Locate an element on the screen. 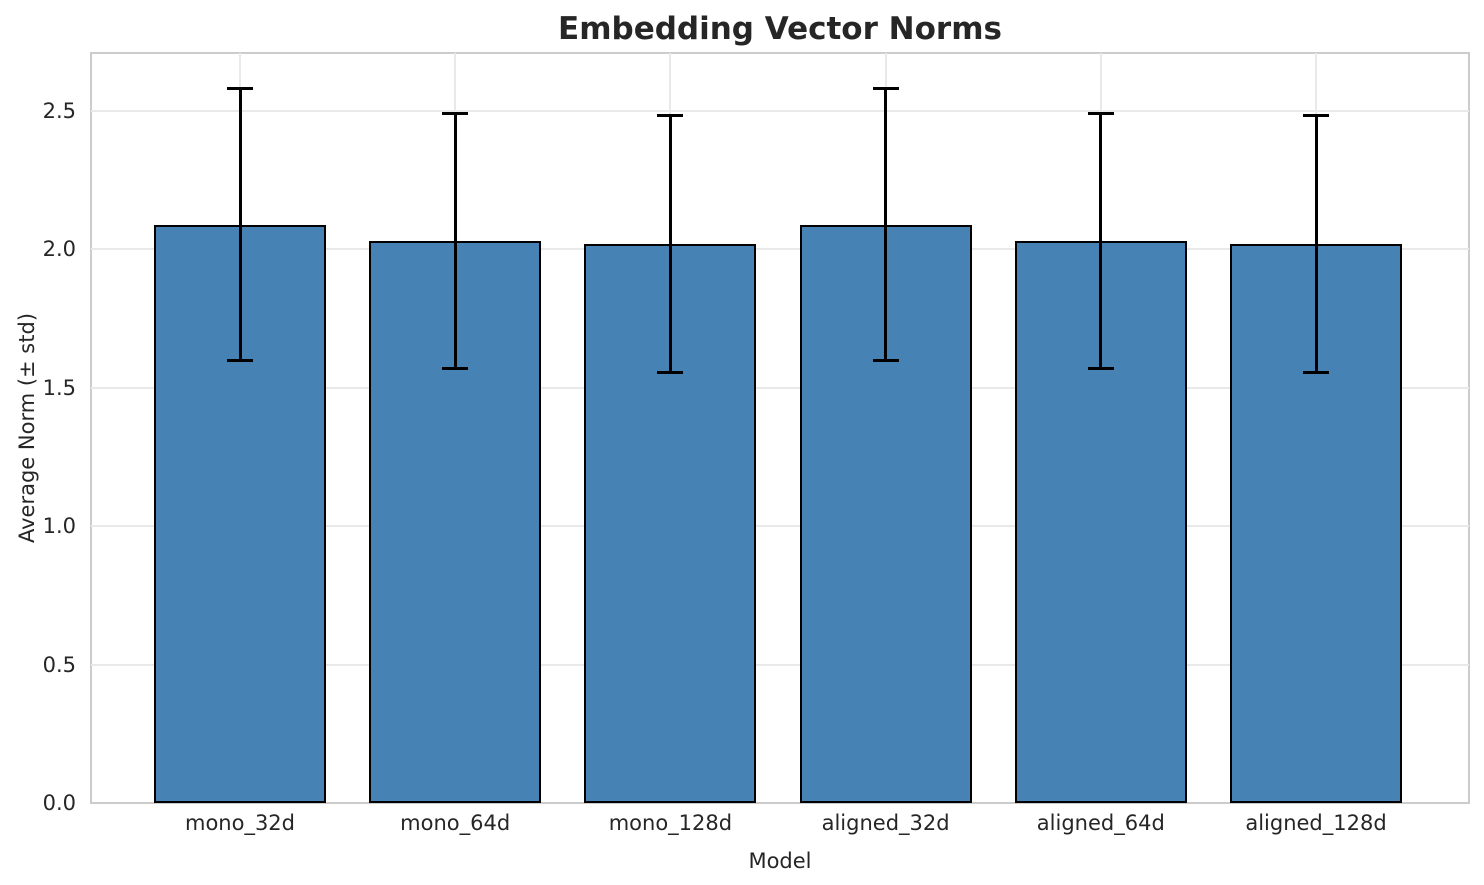  error-cap-bottom-aligned_128d is located at coordinates (1316, 373).